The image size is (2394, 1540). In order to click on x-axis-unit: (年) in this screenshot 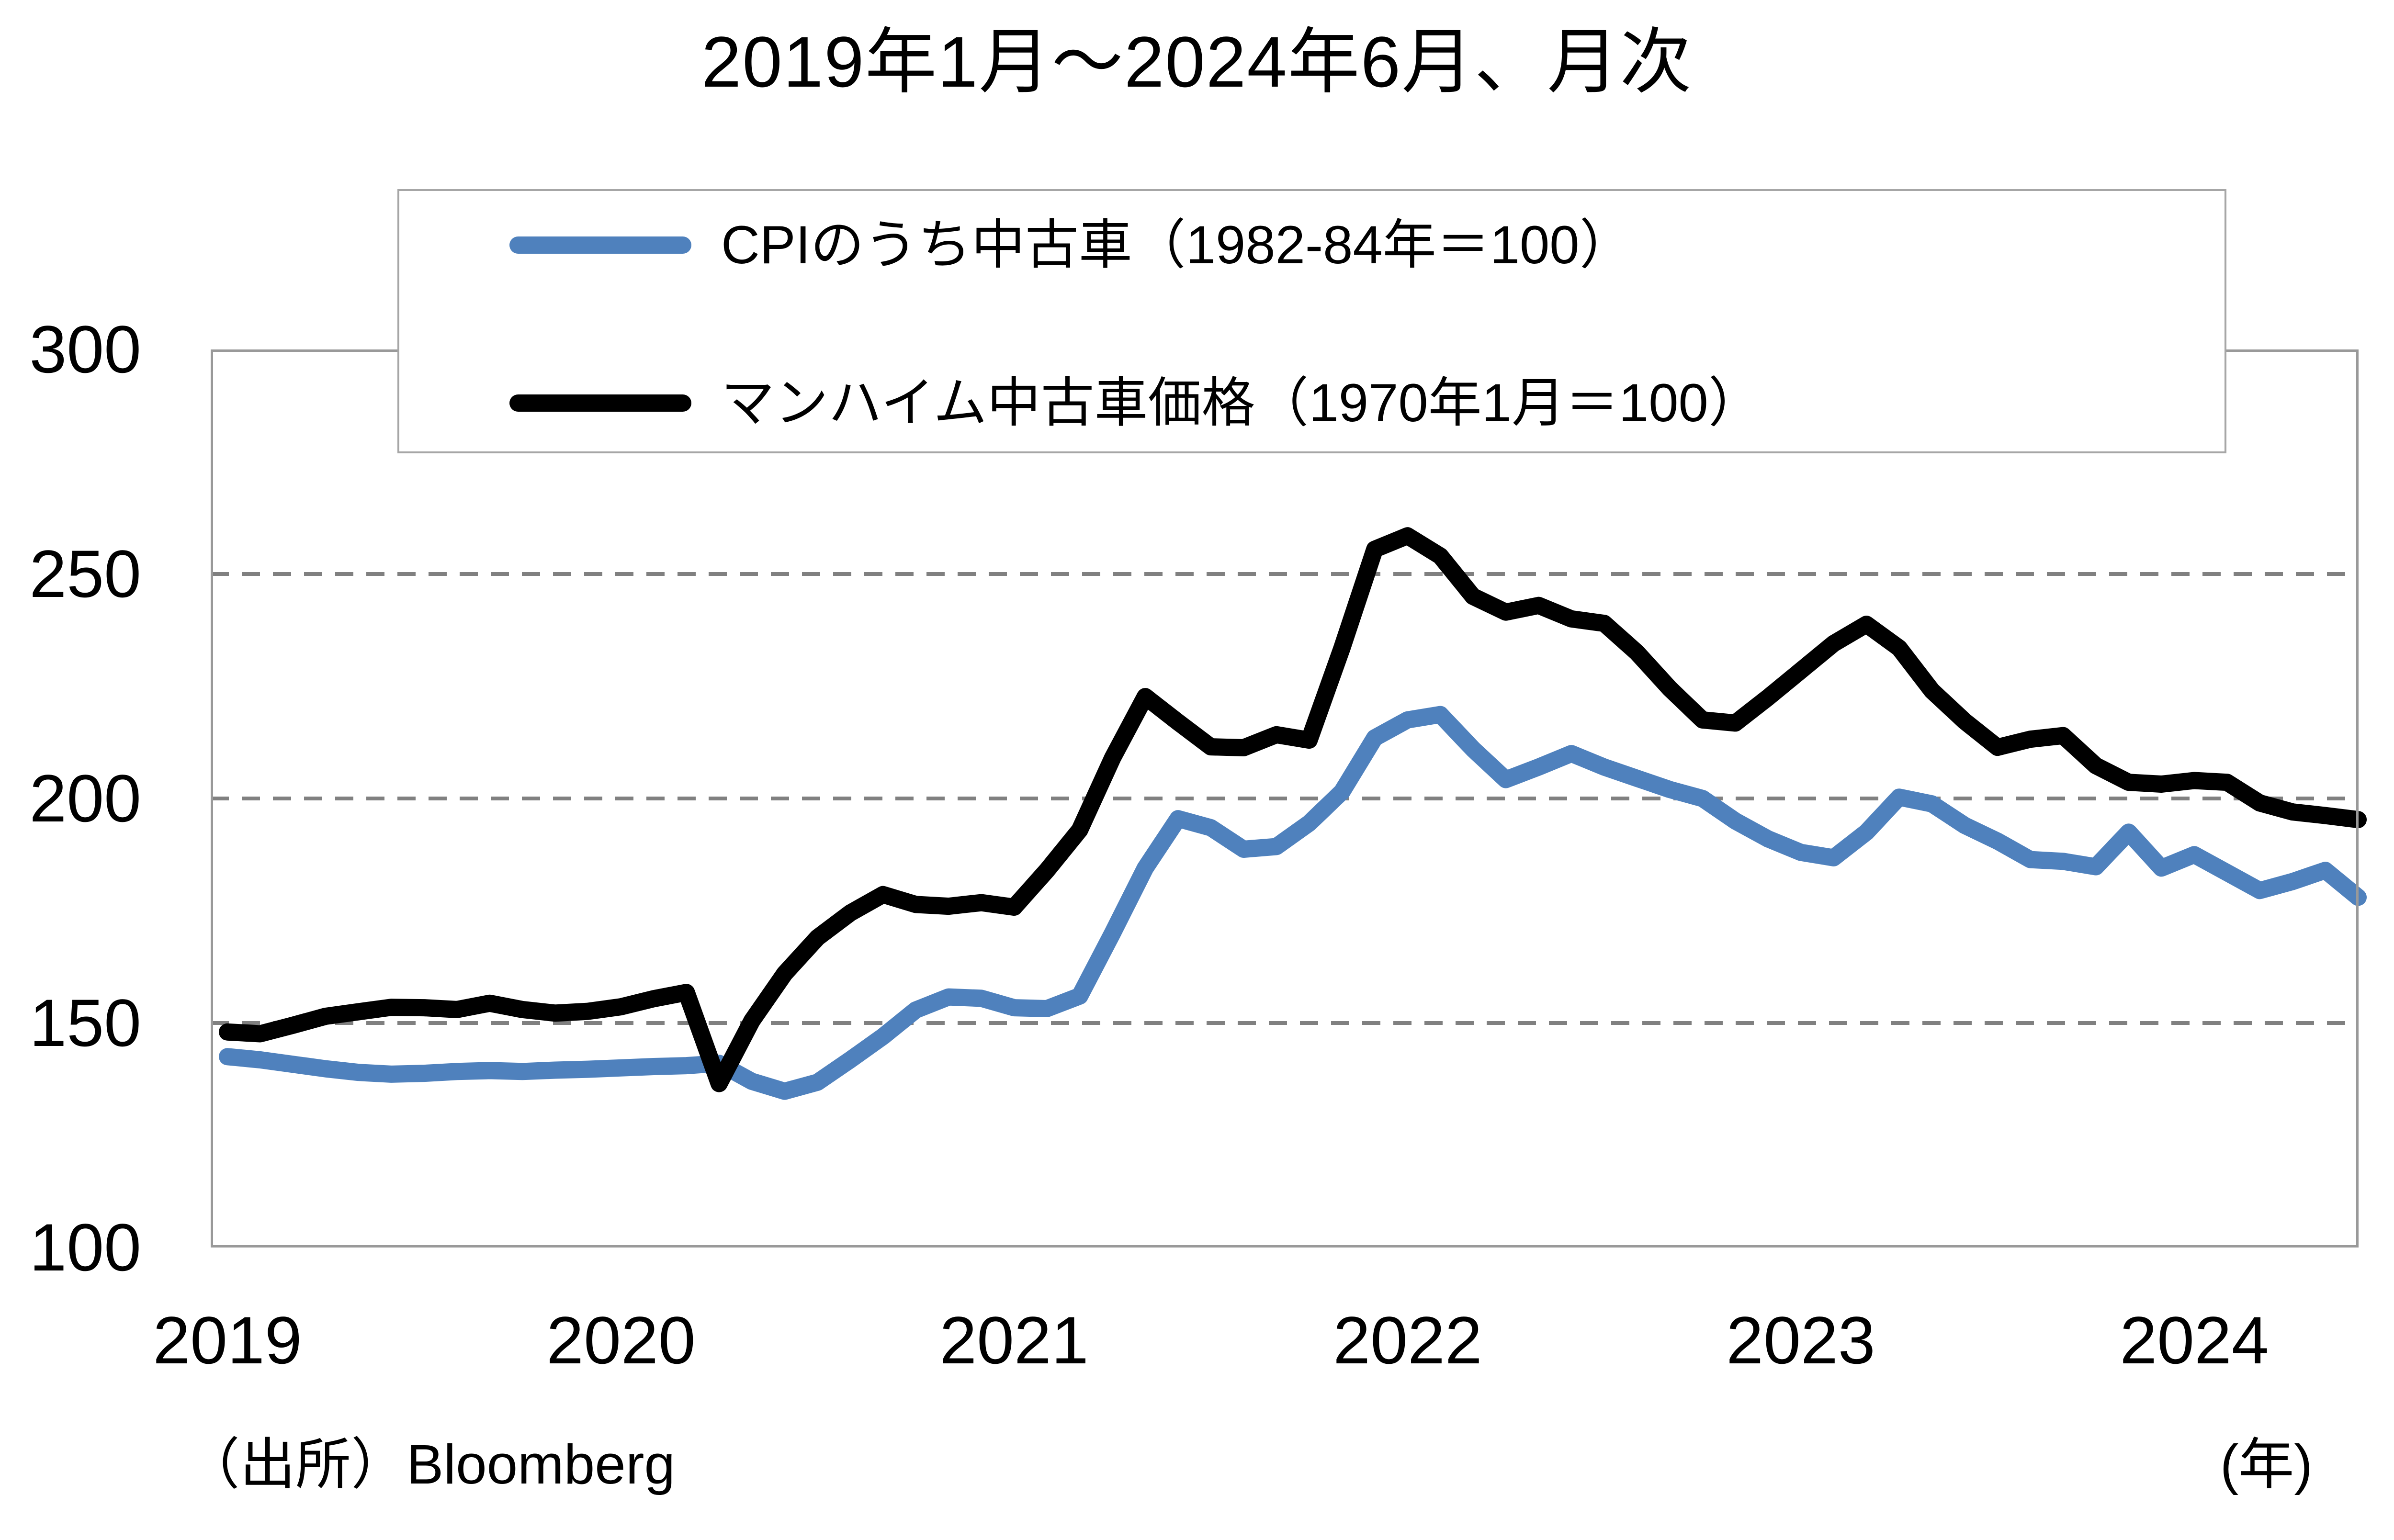, I will do `click(2267, 1464)`.